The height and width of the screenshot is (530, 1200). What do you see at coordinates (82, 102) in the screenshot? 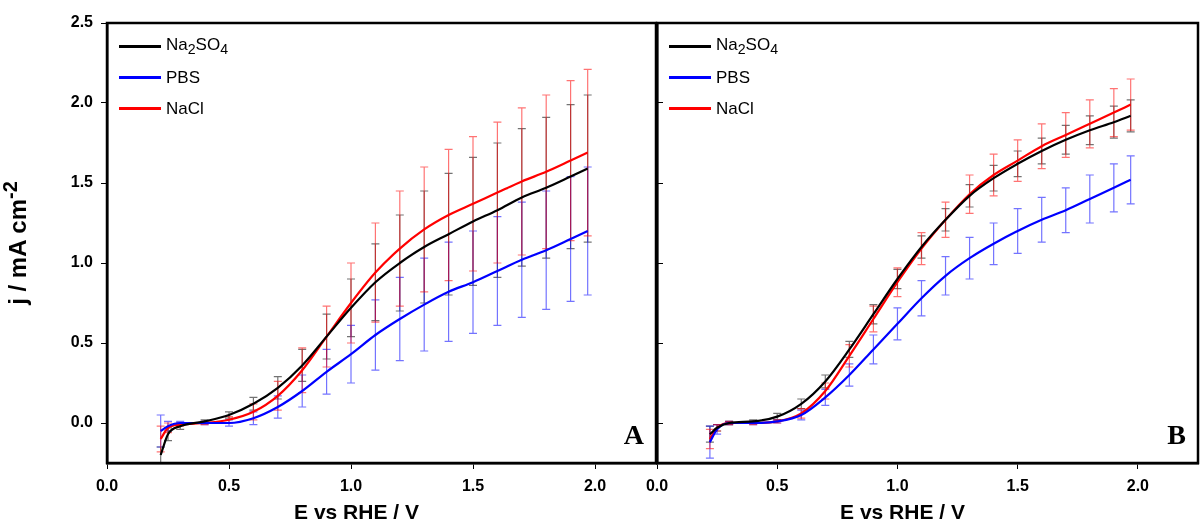
I see `y-tick-label: 2.0` at bounding box center [82, 102].